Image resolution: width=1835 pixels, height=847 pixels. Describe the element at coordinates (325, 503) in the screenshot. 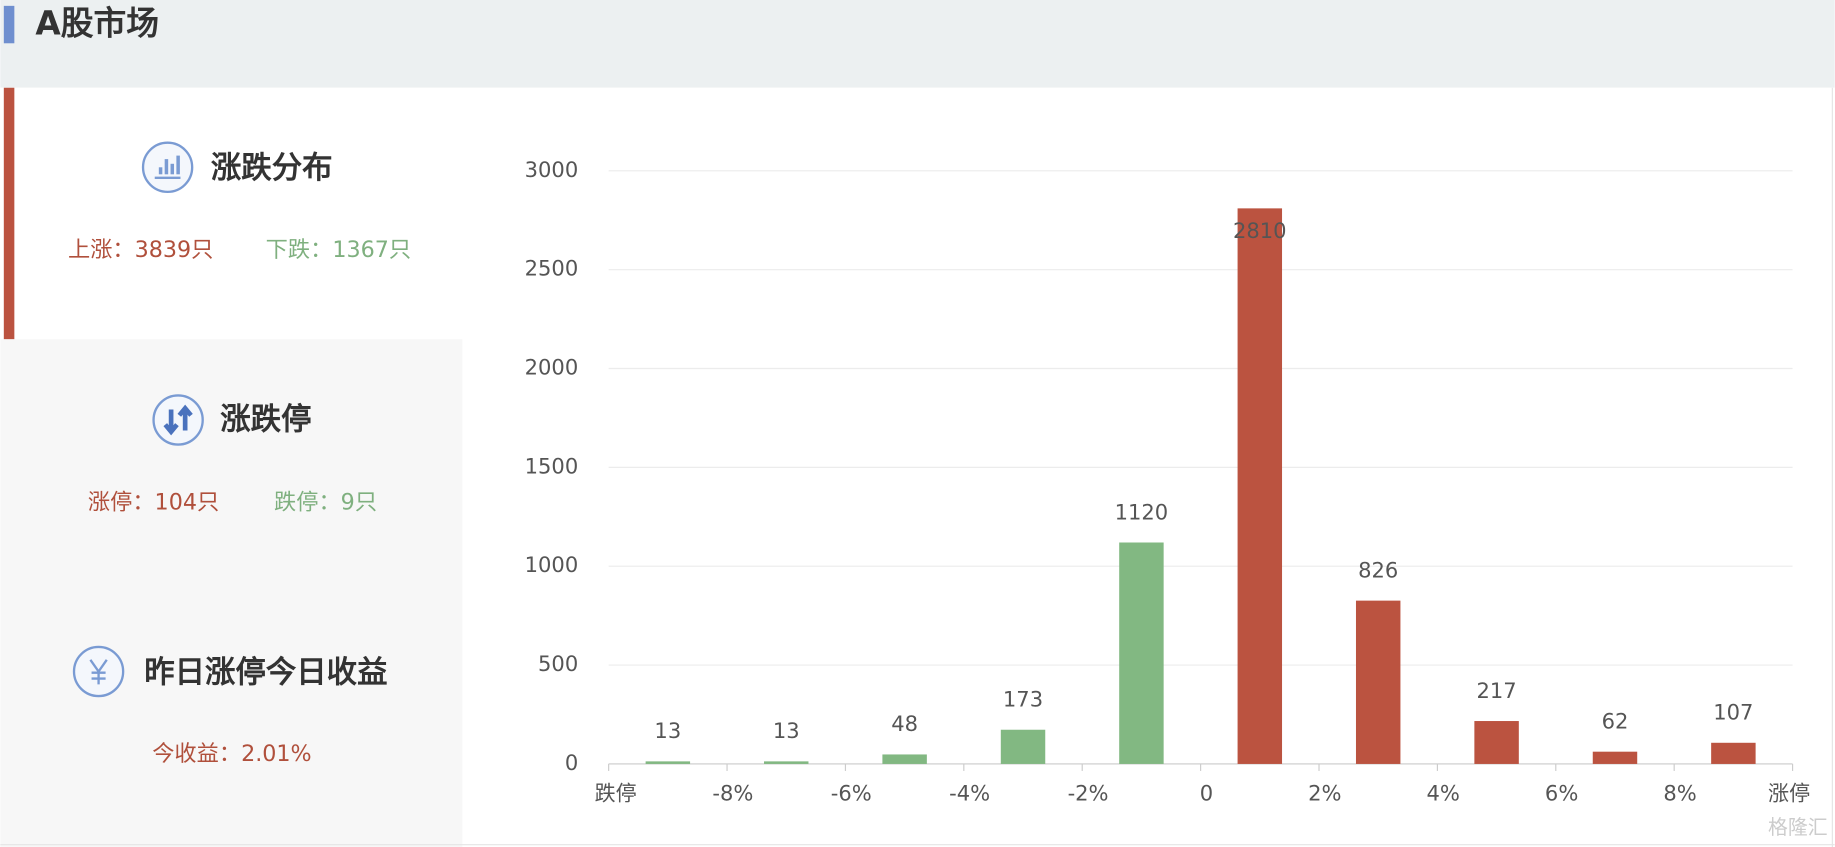

I see `stat: 跌停：9只` at that location.